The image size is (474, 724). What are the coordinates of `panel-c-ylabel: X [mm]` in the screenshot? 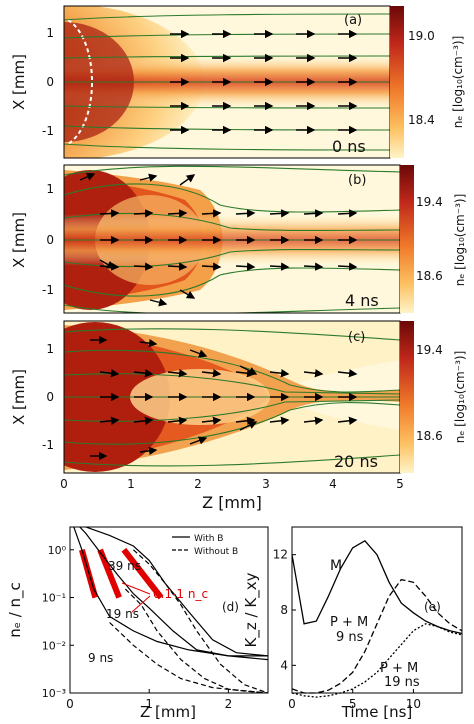 It's located at (19, 397).